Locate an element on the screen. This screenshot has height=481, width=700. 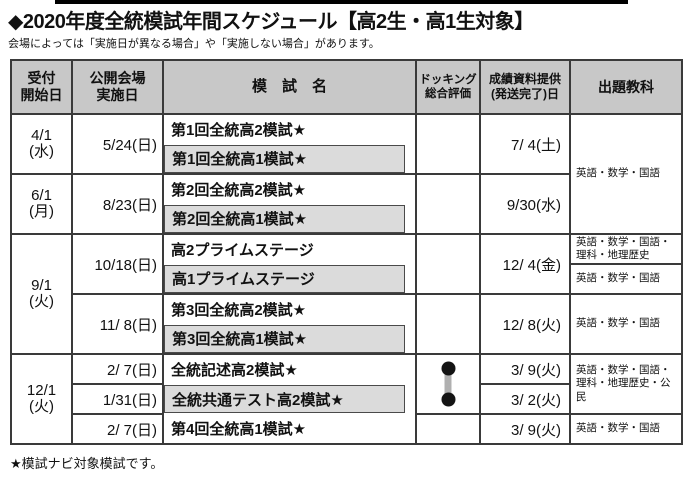
exam-name-cell: 第1回全統高2模試★ is located at coordinates (289, 129).